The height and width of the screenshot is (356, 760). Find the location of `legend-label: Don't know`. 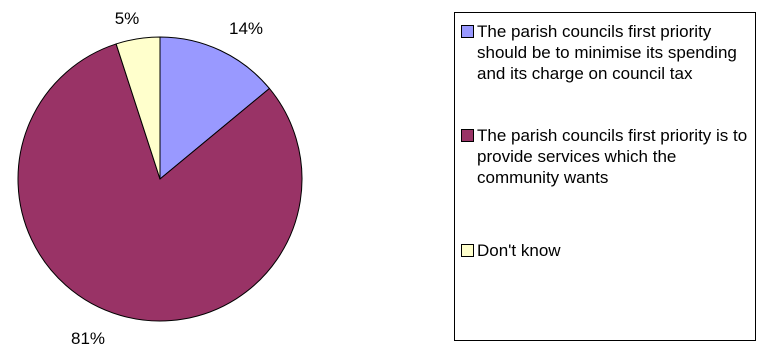

legend-label: Don't know is located at coordinates (519, 250).